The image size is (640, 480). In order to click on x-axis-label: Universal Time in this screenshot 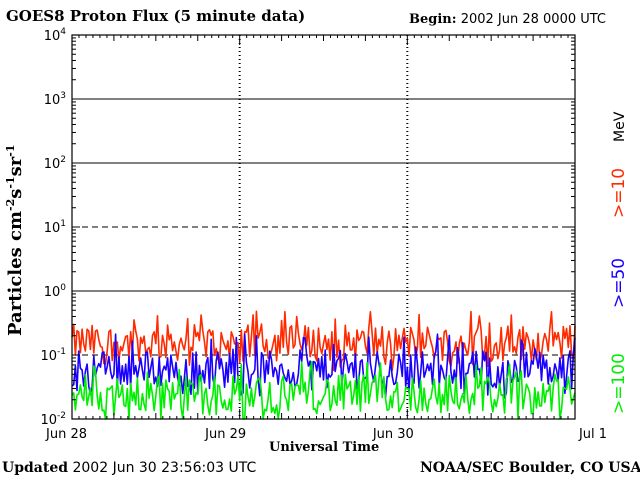, I will do `click(324, 447)`.